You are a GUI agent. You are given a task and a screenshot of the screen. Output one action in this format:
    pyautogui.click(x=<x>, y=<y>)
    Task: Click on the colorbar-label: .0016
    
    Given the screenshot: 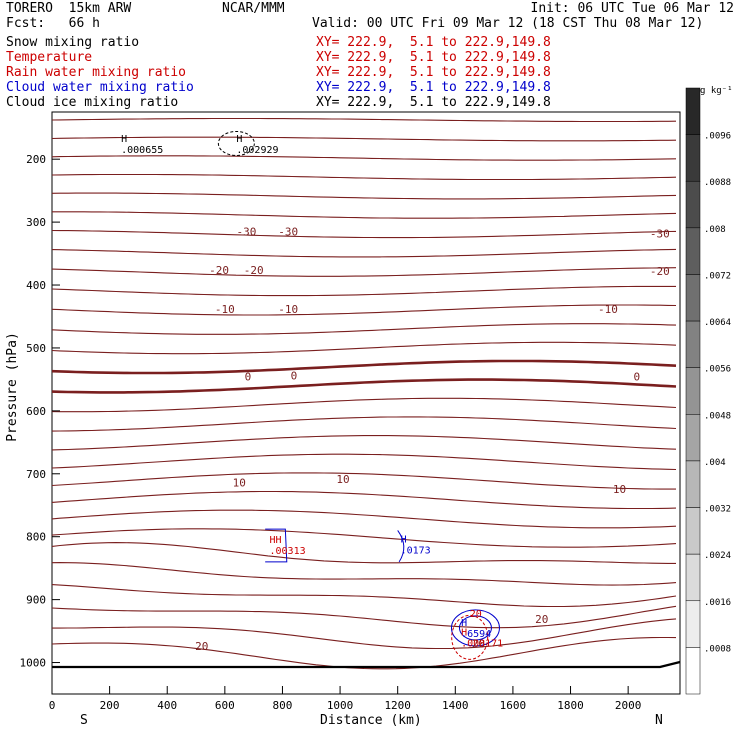 What is the action you would take?
    pyautogui.click(x=717, y=603)
    